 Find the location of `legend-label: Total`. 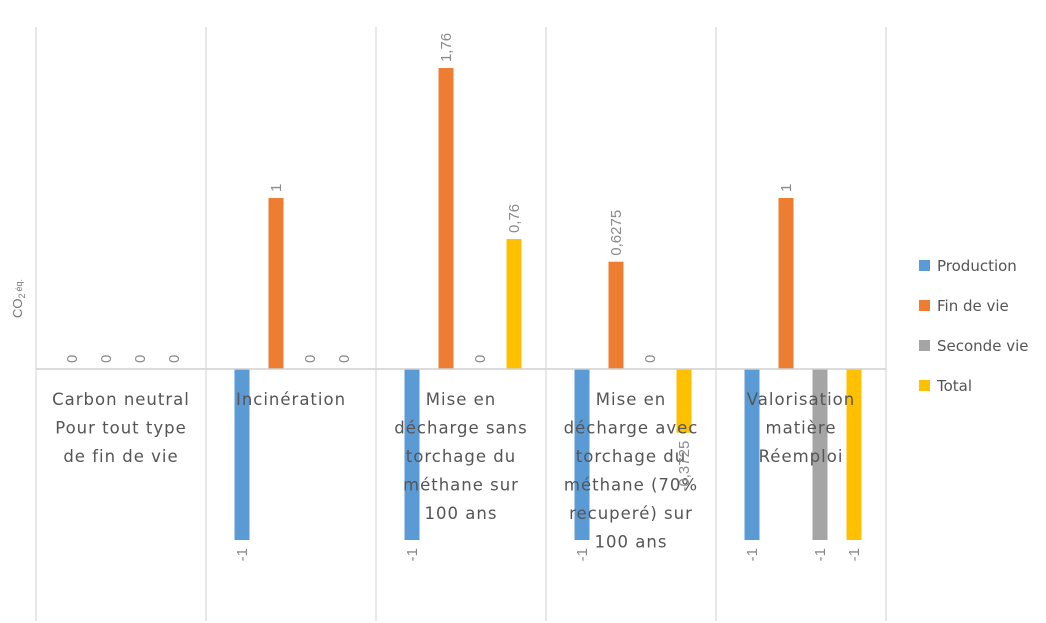

legend-label: Total is located at coordinates (954, 386).